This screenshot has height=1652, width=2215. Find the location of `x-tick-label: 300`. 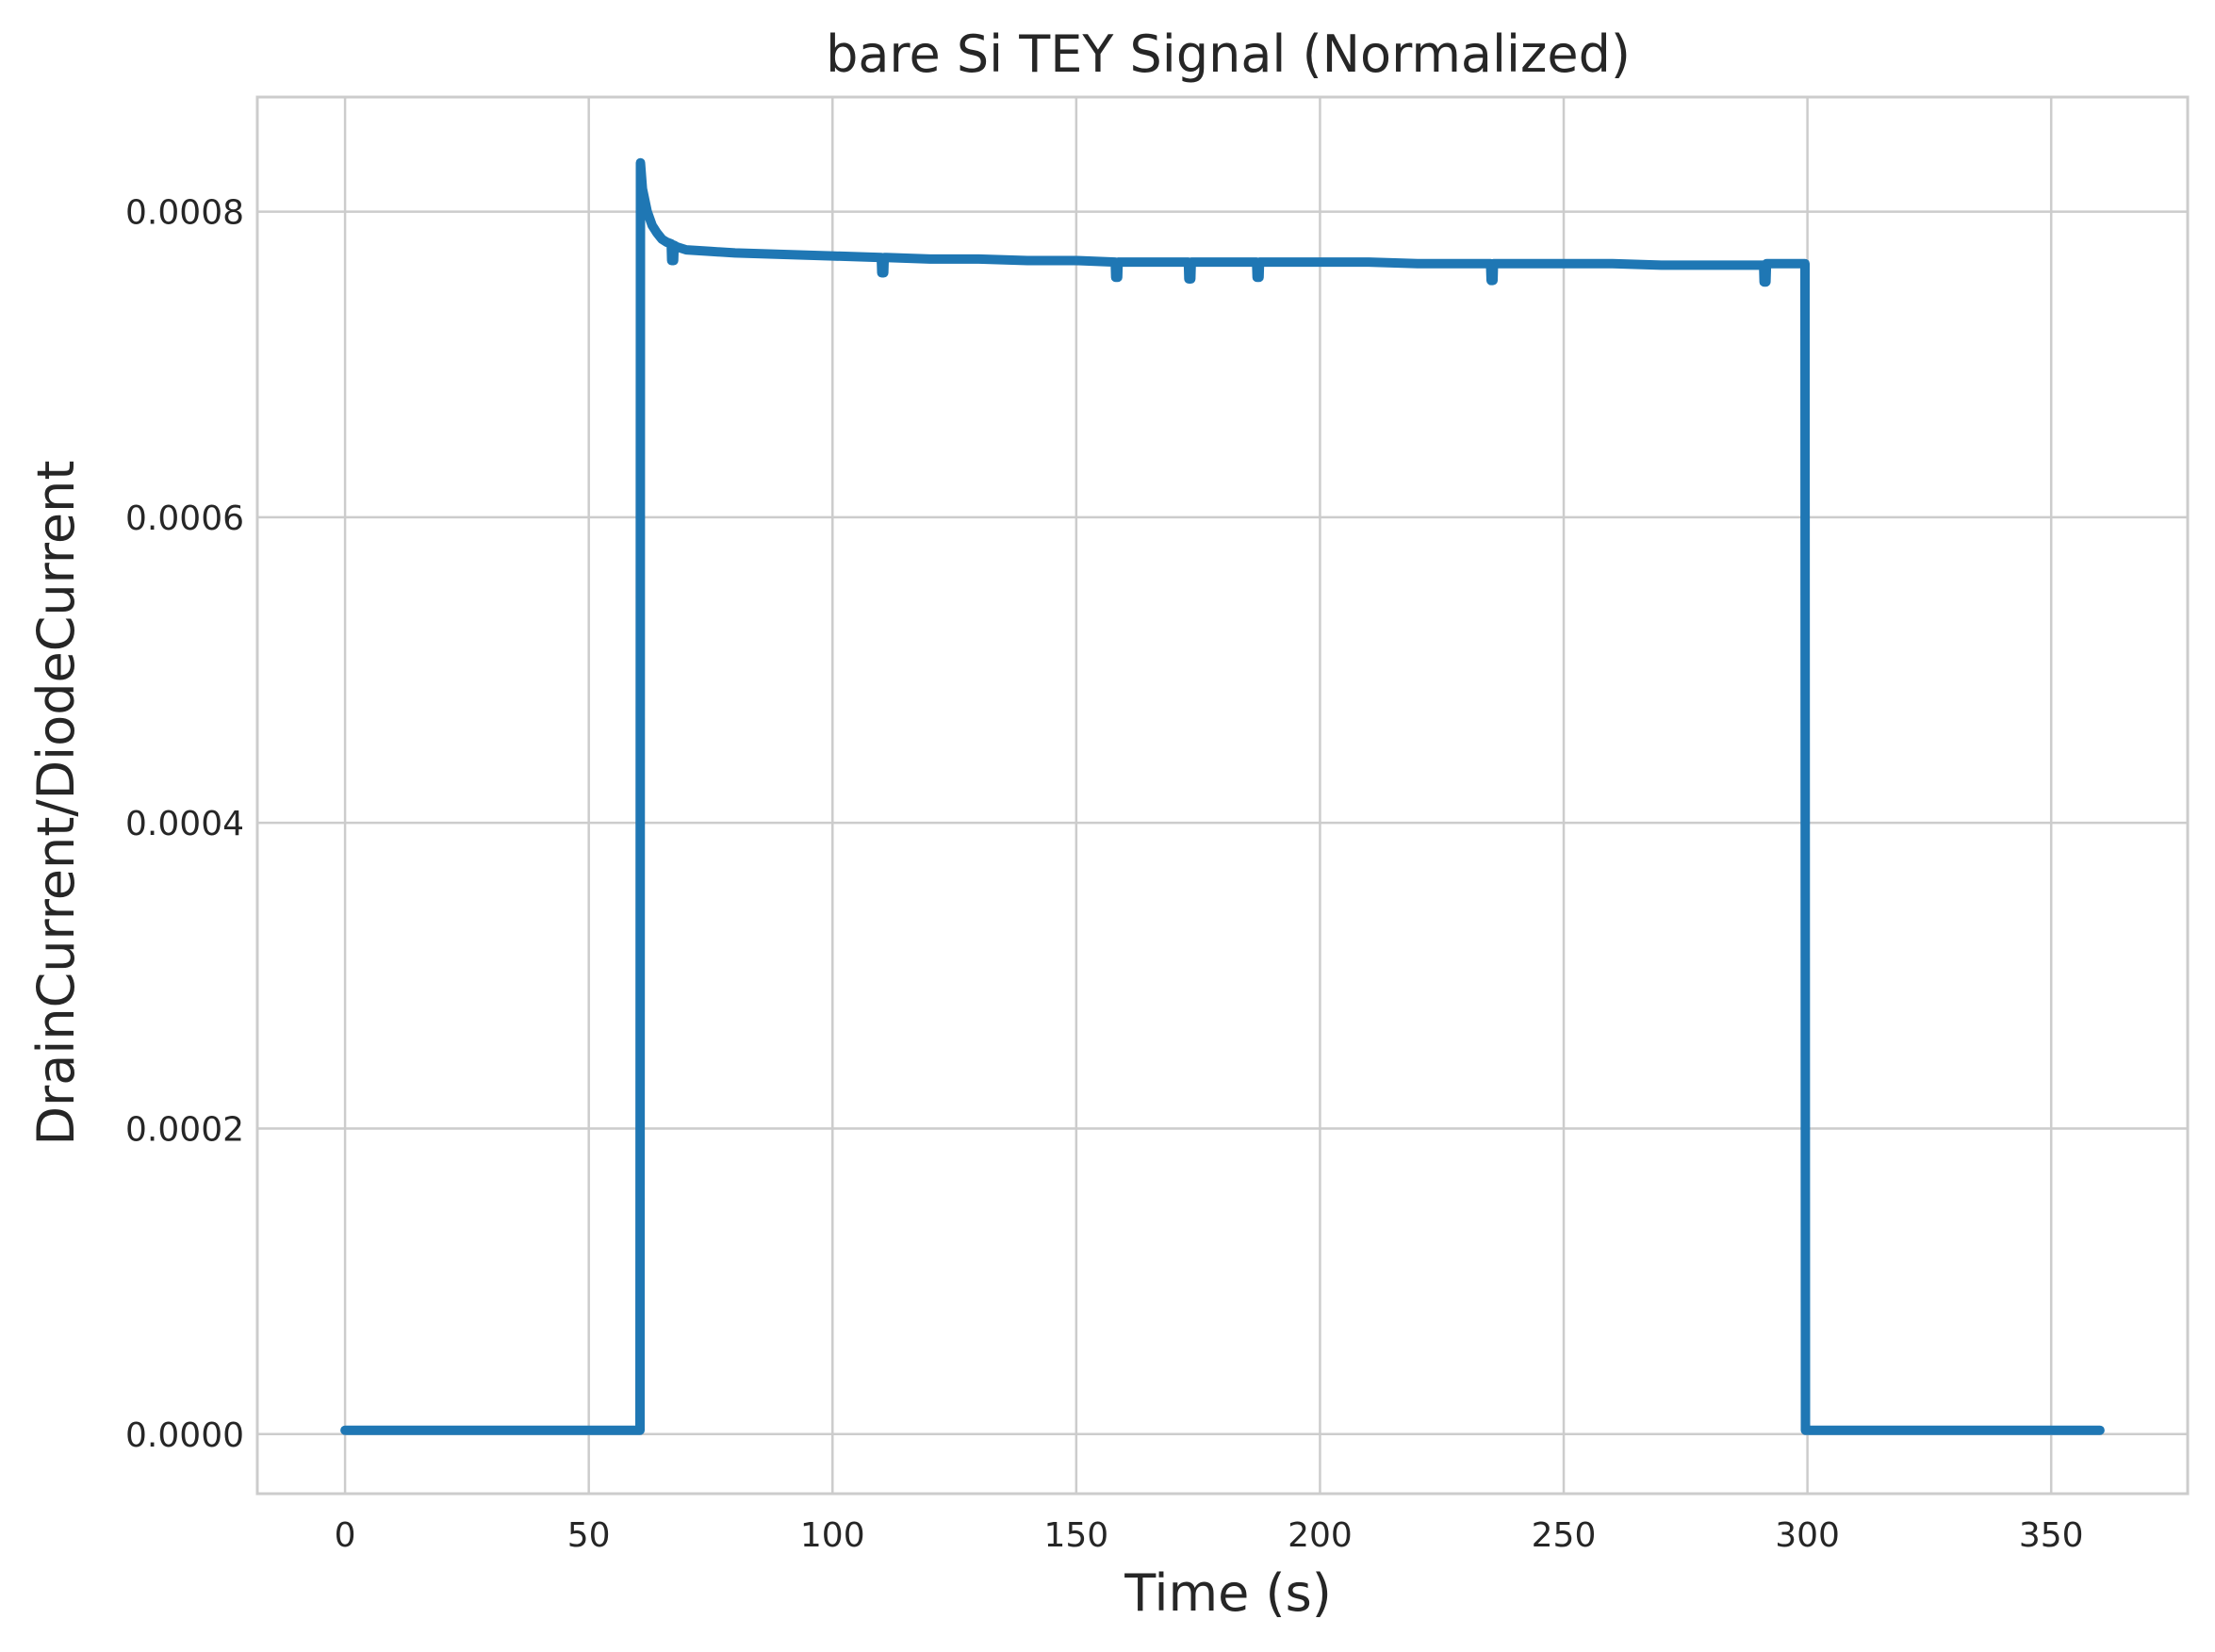

x-tick-label: 300 is located at coordinates (1807, 1535).